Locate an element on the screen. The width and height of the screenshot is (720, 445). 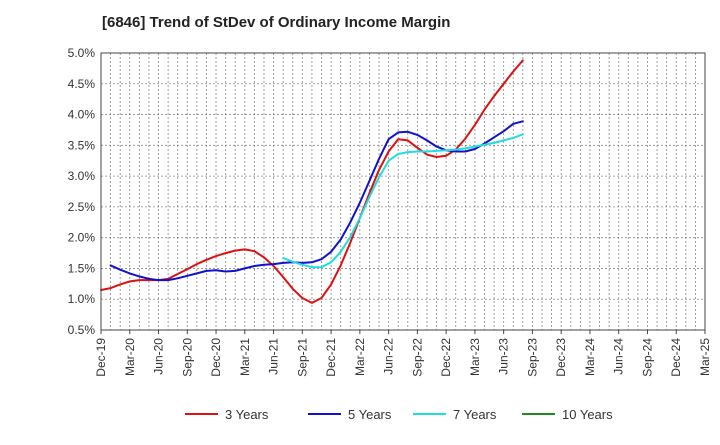
x-tick-label: Jun-22 is located at coordinates (389, 356).